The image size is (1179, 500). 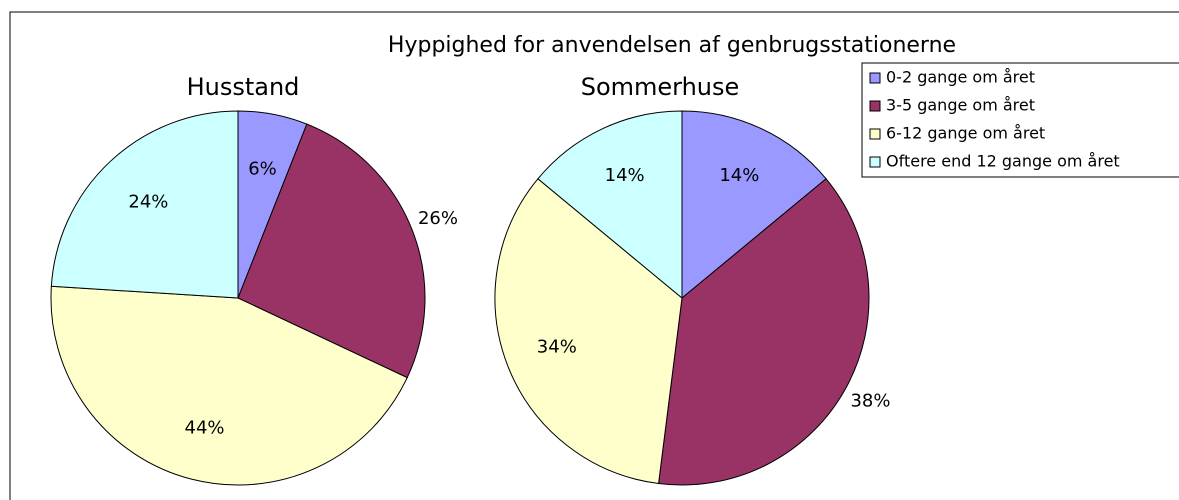 I want to click on pie-title: Sommerhuse, so click(x=660, y=87).